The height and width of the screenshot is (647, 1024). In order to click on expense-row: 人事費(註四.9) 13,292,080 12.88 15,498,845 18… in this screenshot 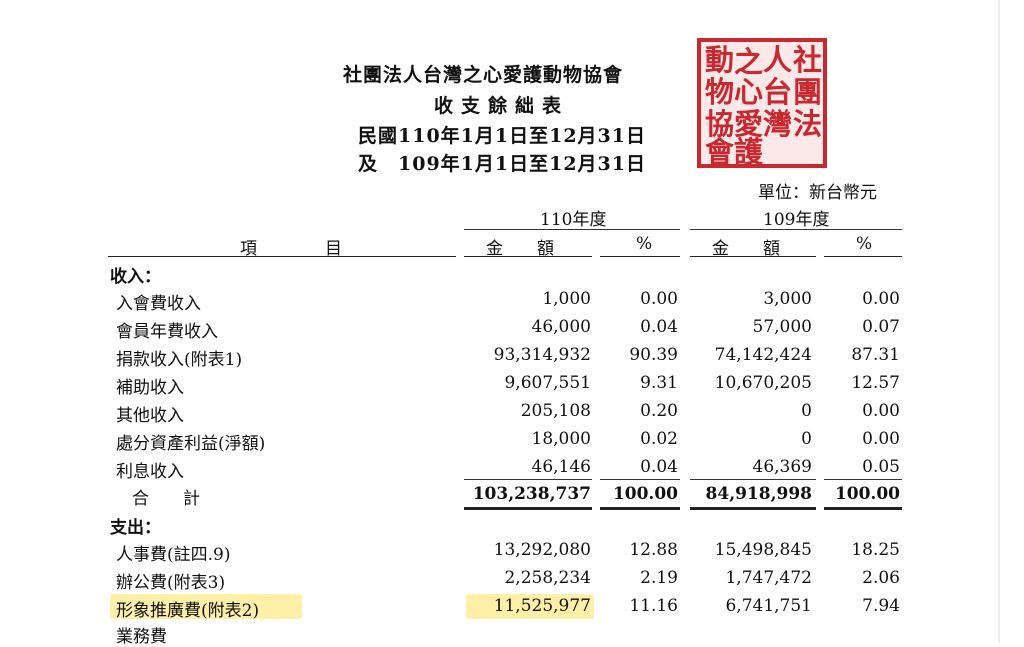, I will do `click(512, 551)`.